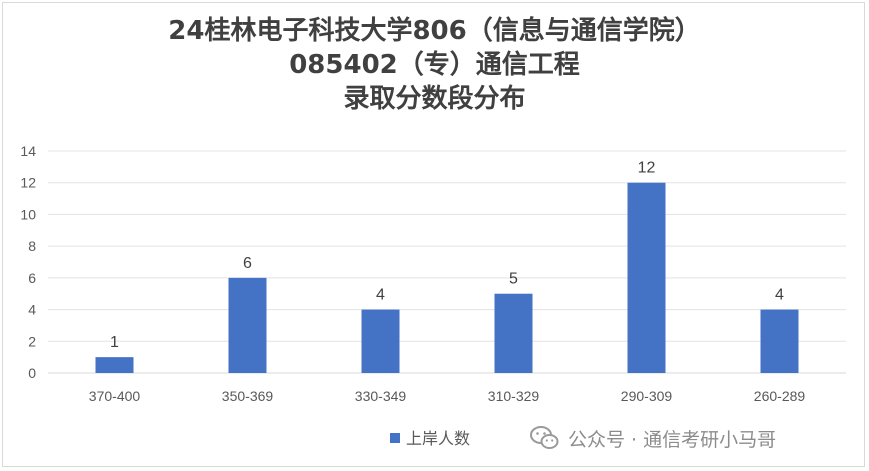 The height and width of the screenshot is (471, 869). I want to click on chart-title-line-1: 24桂林电子科技大学806（信息与通信学院）, so click(434, 31).